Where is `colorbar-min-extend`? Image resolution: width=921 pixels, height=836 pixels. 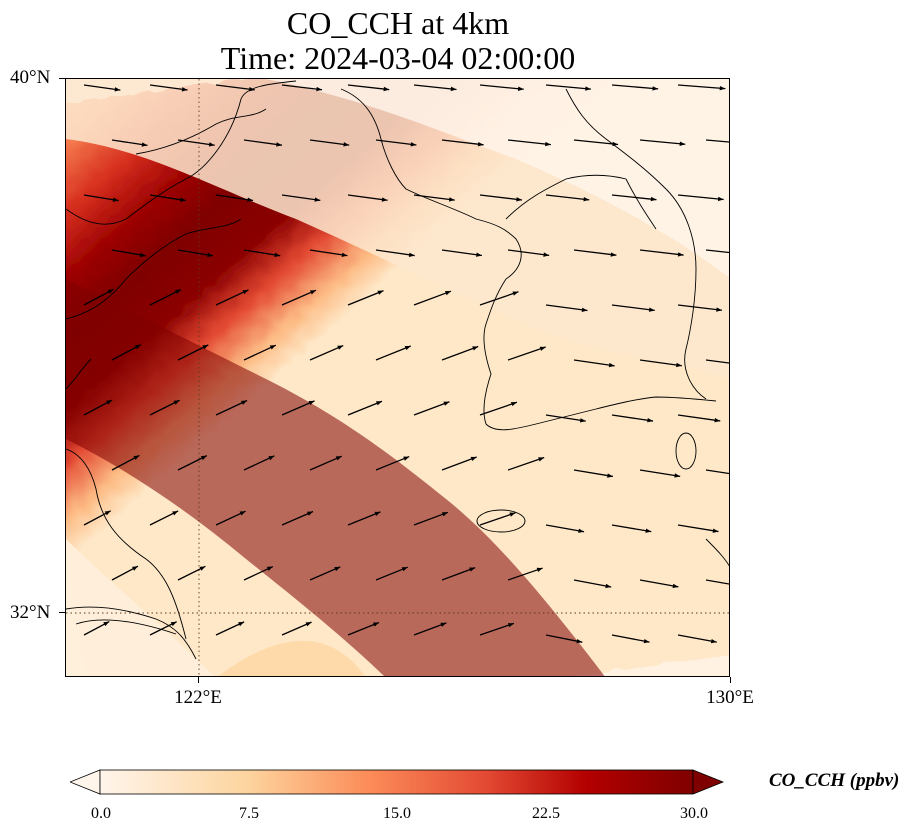 colorbar-min-extend is located at coordinates (85, 782).